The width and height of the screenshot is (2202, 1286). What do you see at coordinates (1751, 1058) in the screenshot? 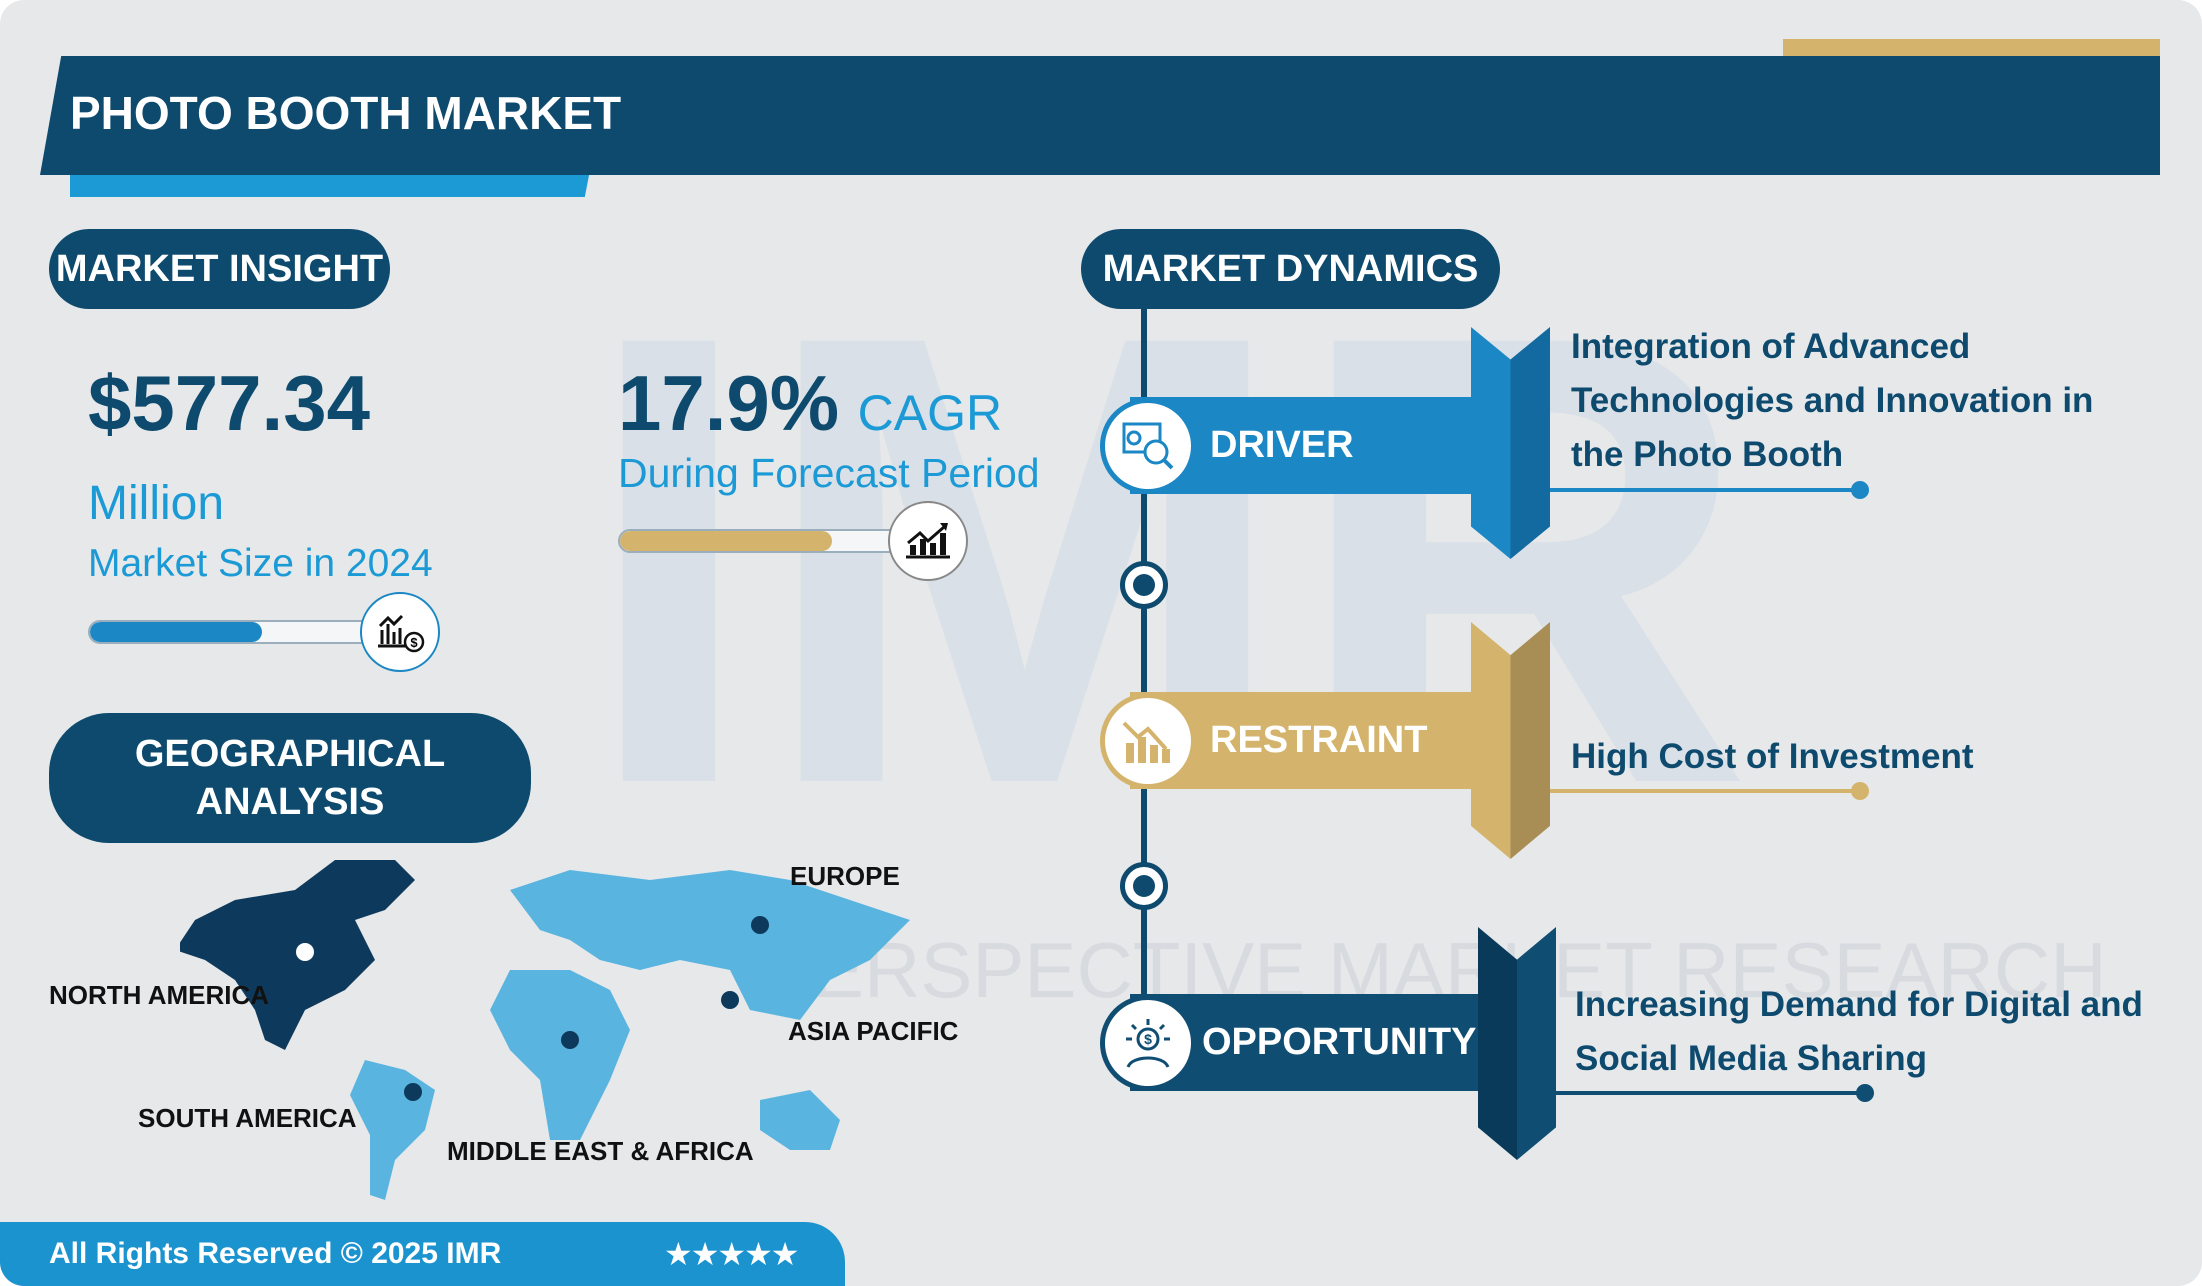
I see `opportunity-line: Social Media Sharing` at bounding box center [1751, 1058].